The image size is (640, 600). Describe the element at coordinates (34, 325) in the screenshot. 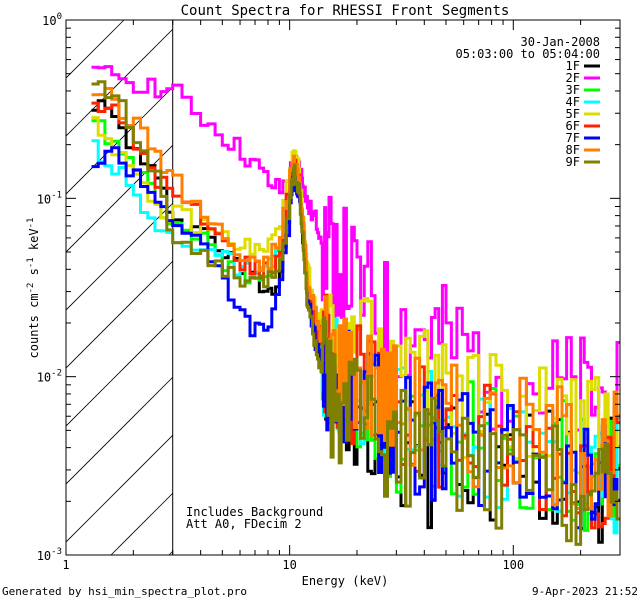

I see `y-label-base: counts cm` at that location.